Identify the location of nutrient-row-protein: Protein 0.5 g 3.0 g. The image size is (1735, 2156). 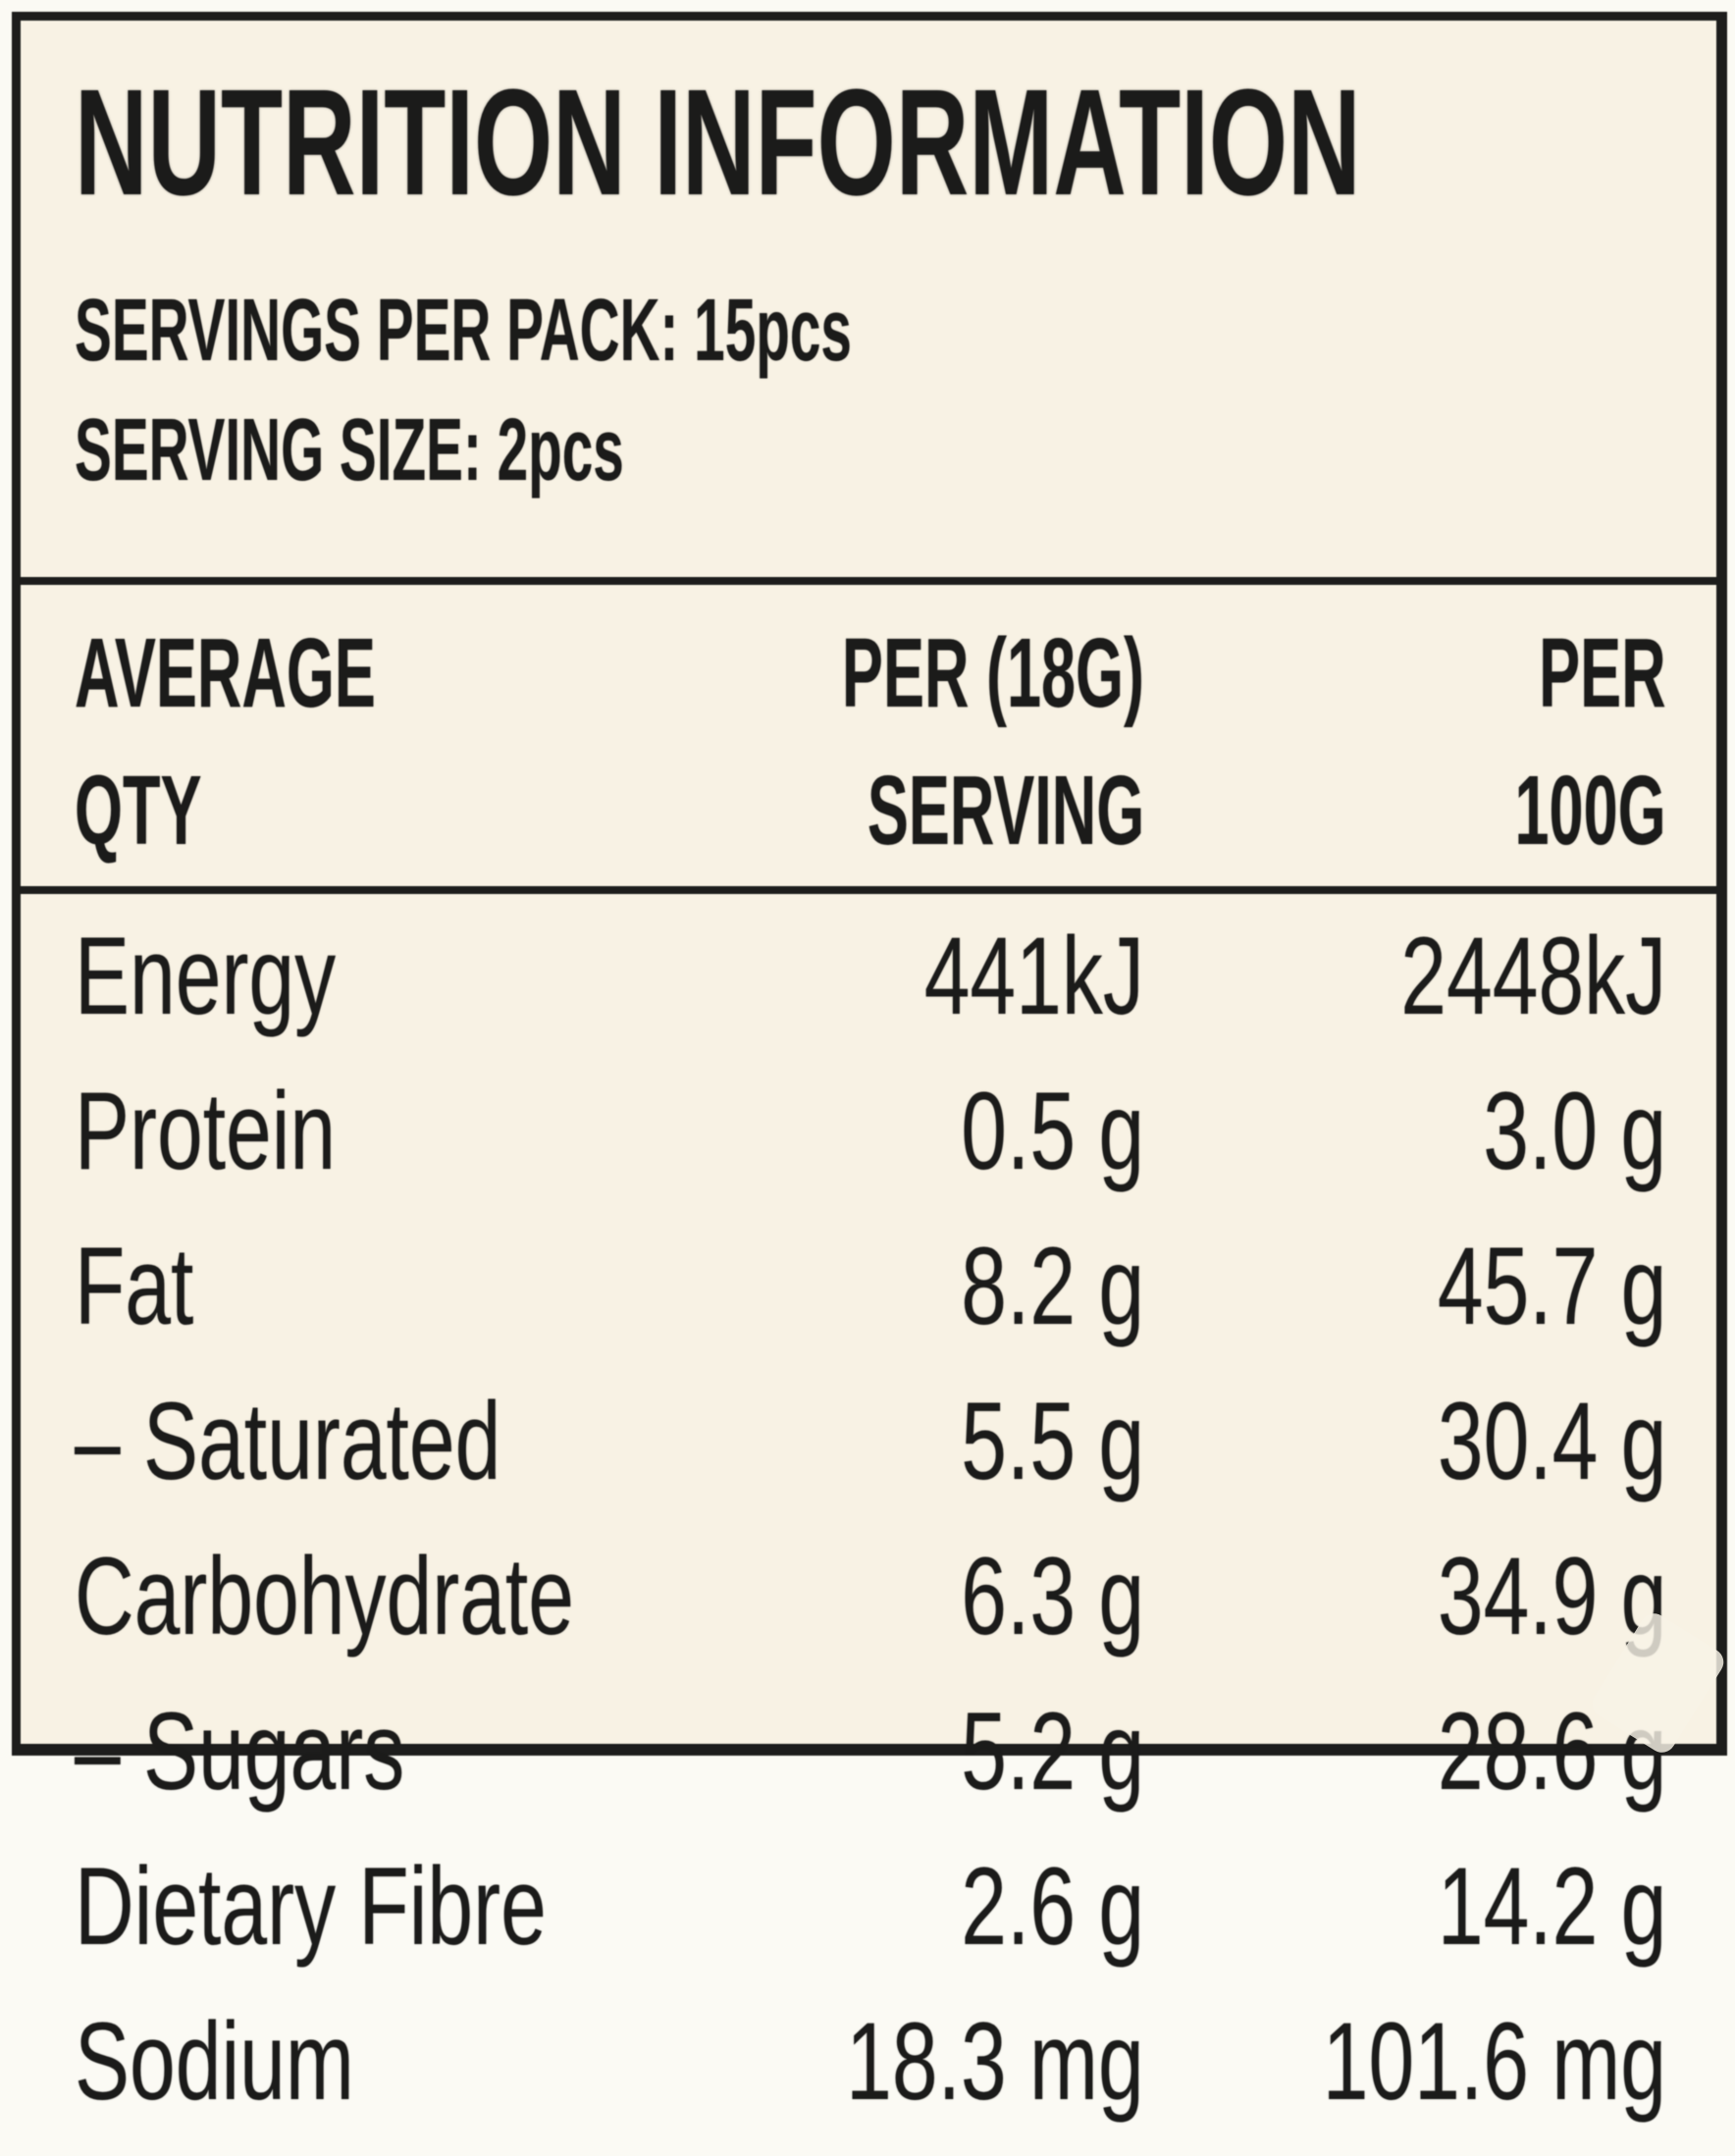
(868, 1148).